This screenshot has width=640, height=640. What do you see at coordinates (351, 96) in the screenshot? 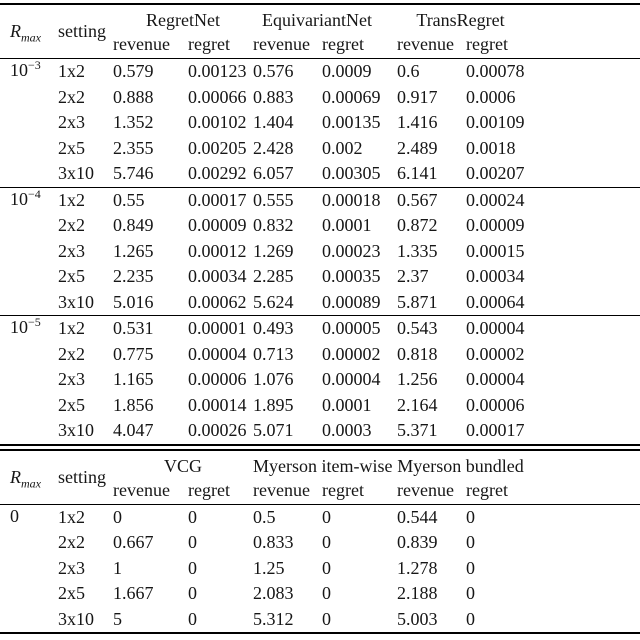
I see `regret-cell: 0.00069` at bounding box center [351, 96].